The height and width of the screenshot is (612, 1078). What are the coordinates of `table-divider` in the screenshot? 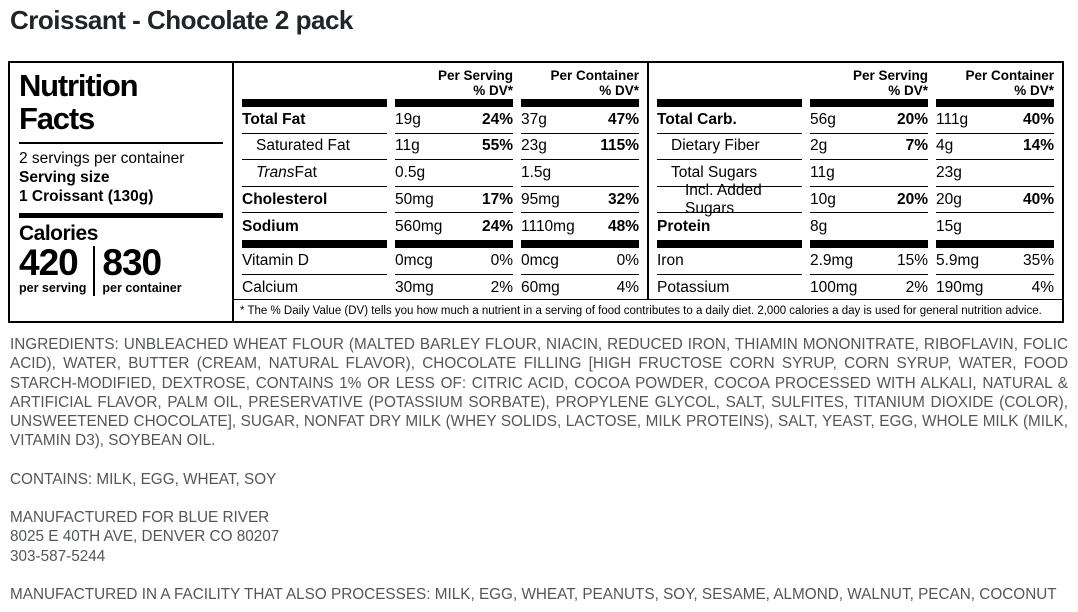 It's located at (648, 181).